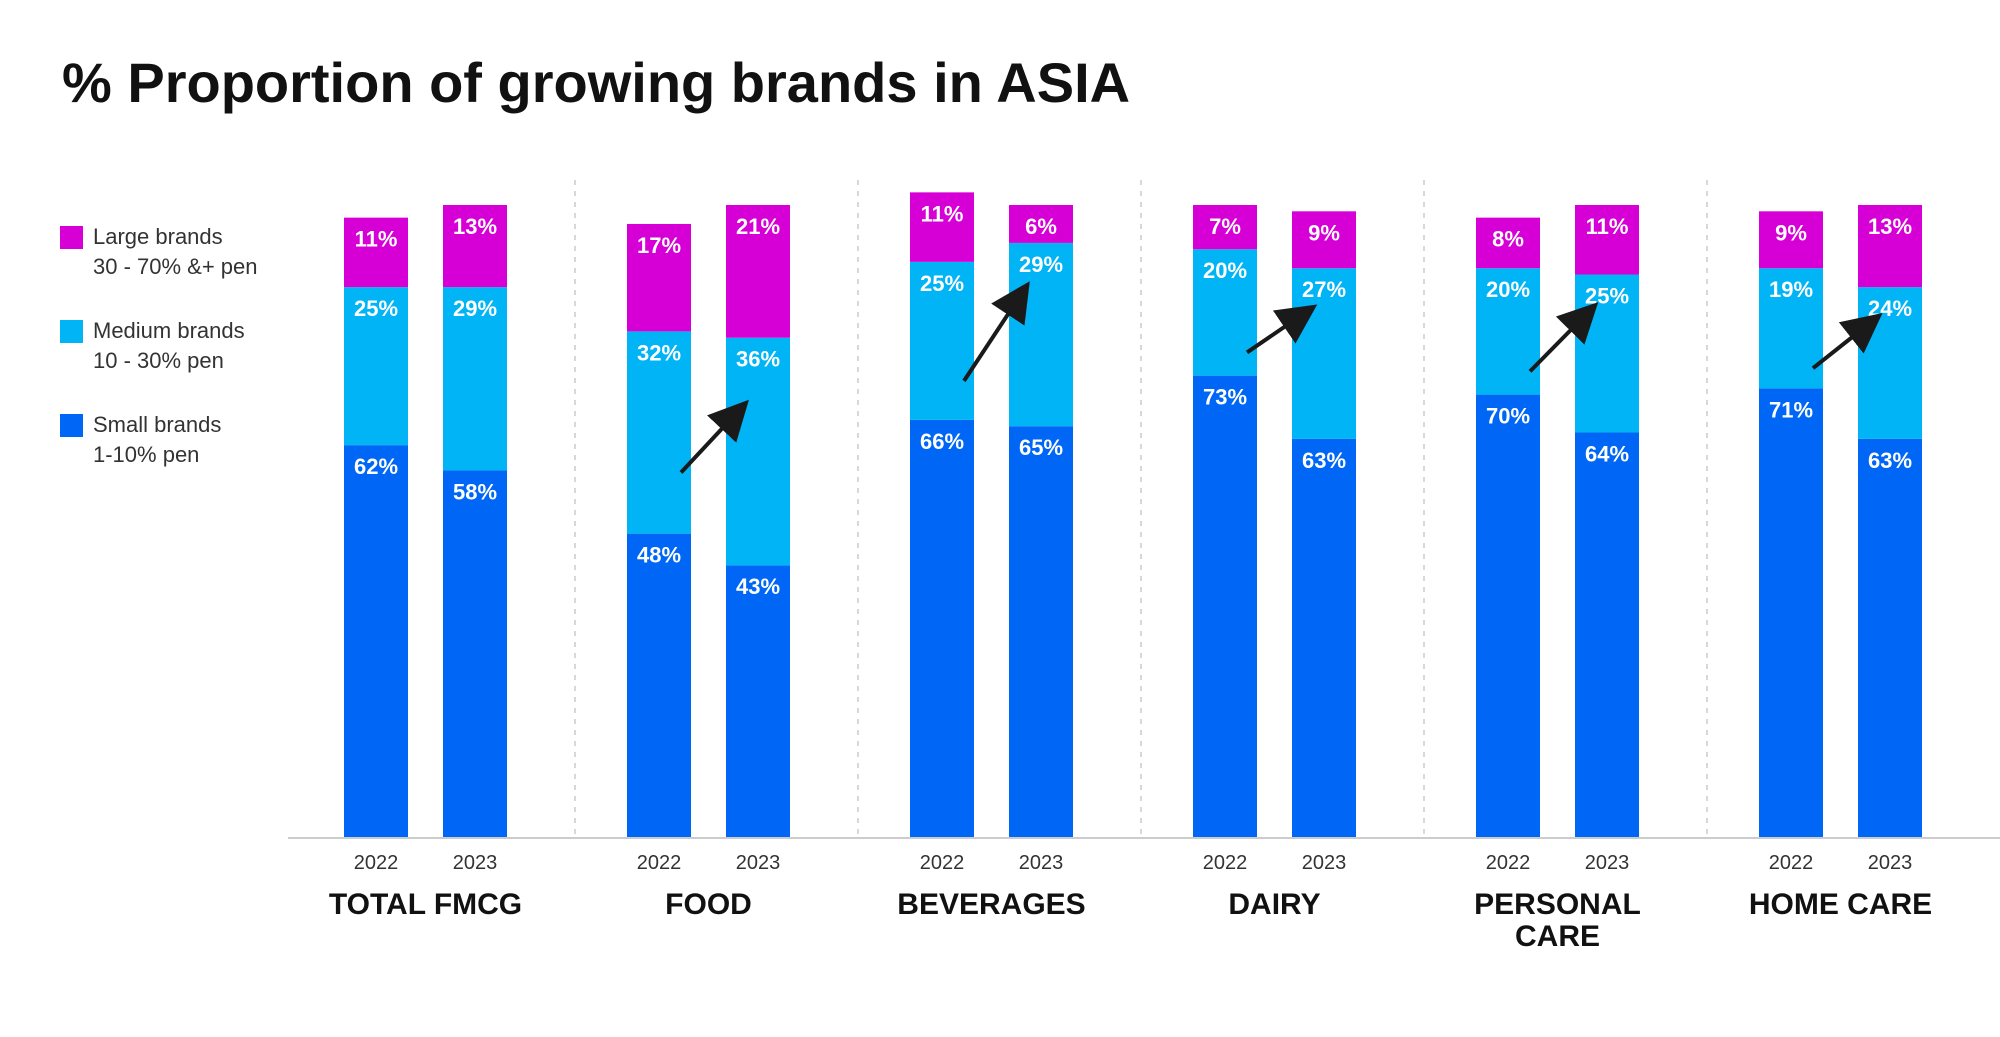  What do you see at coordinates (659, 555) in the screenshot?
I see `data-label-small: 48%` at bounding box center [659, 555].